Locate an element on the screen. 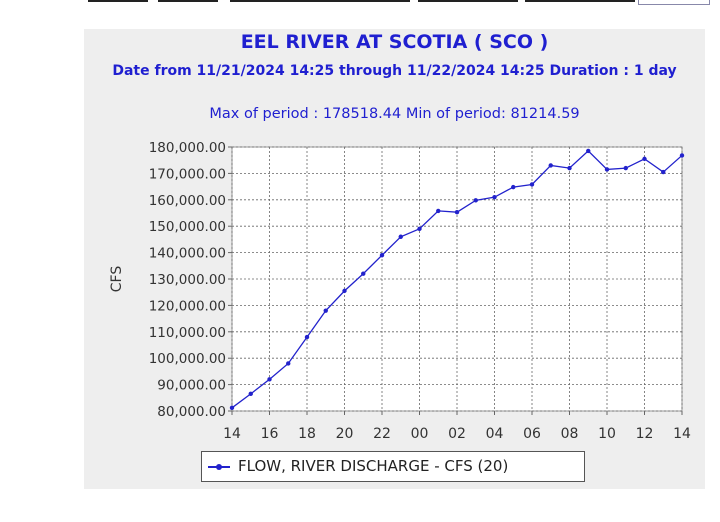 The image size is (720, 522). legend-marker-icon is located at coordinates (219, 467).